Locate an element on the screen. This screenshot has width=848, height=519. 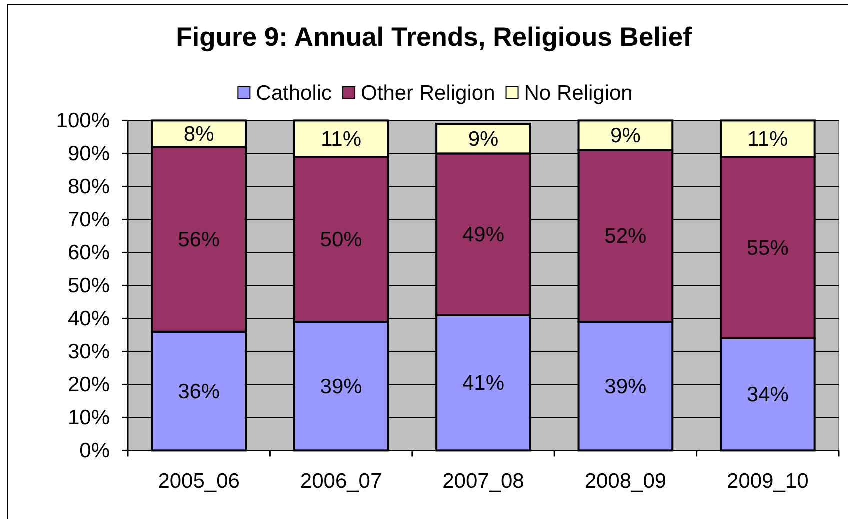
x-tick-label: 2007_08 is located at coordinates (483, 481).